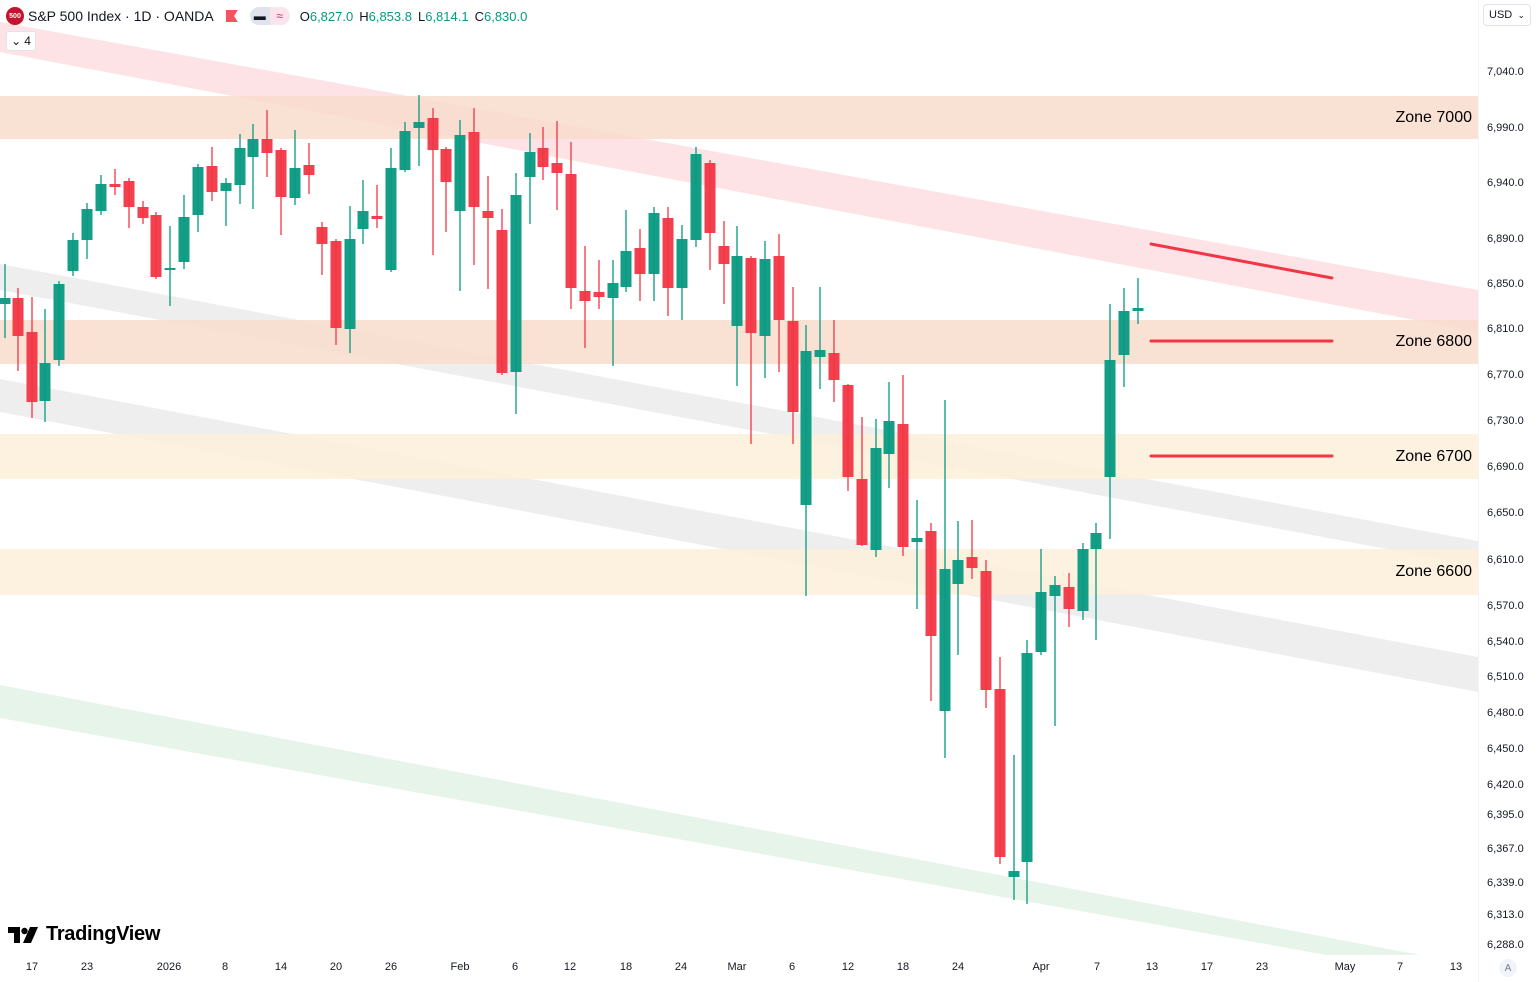 This screenshot has height=982, width=1537. What do you see at coordinates (87, 967) in the screenshot?
I see `date-tick: 23` at bounding box center [87, 967].